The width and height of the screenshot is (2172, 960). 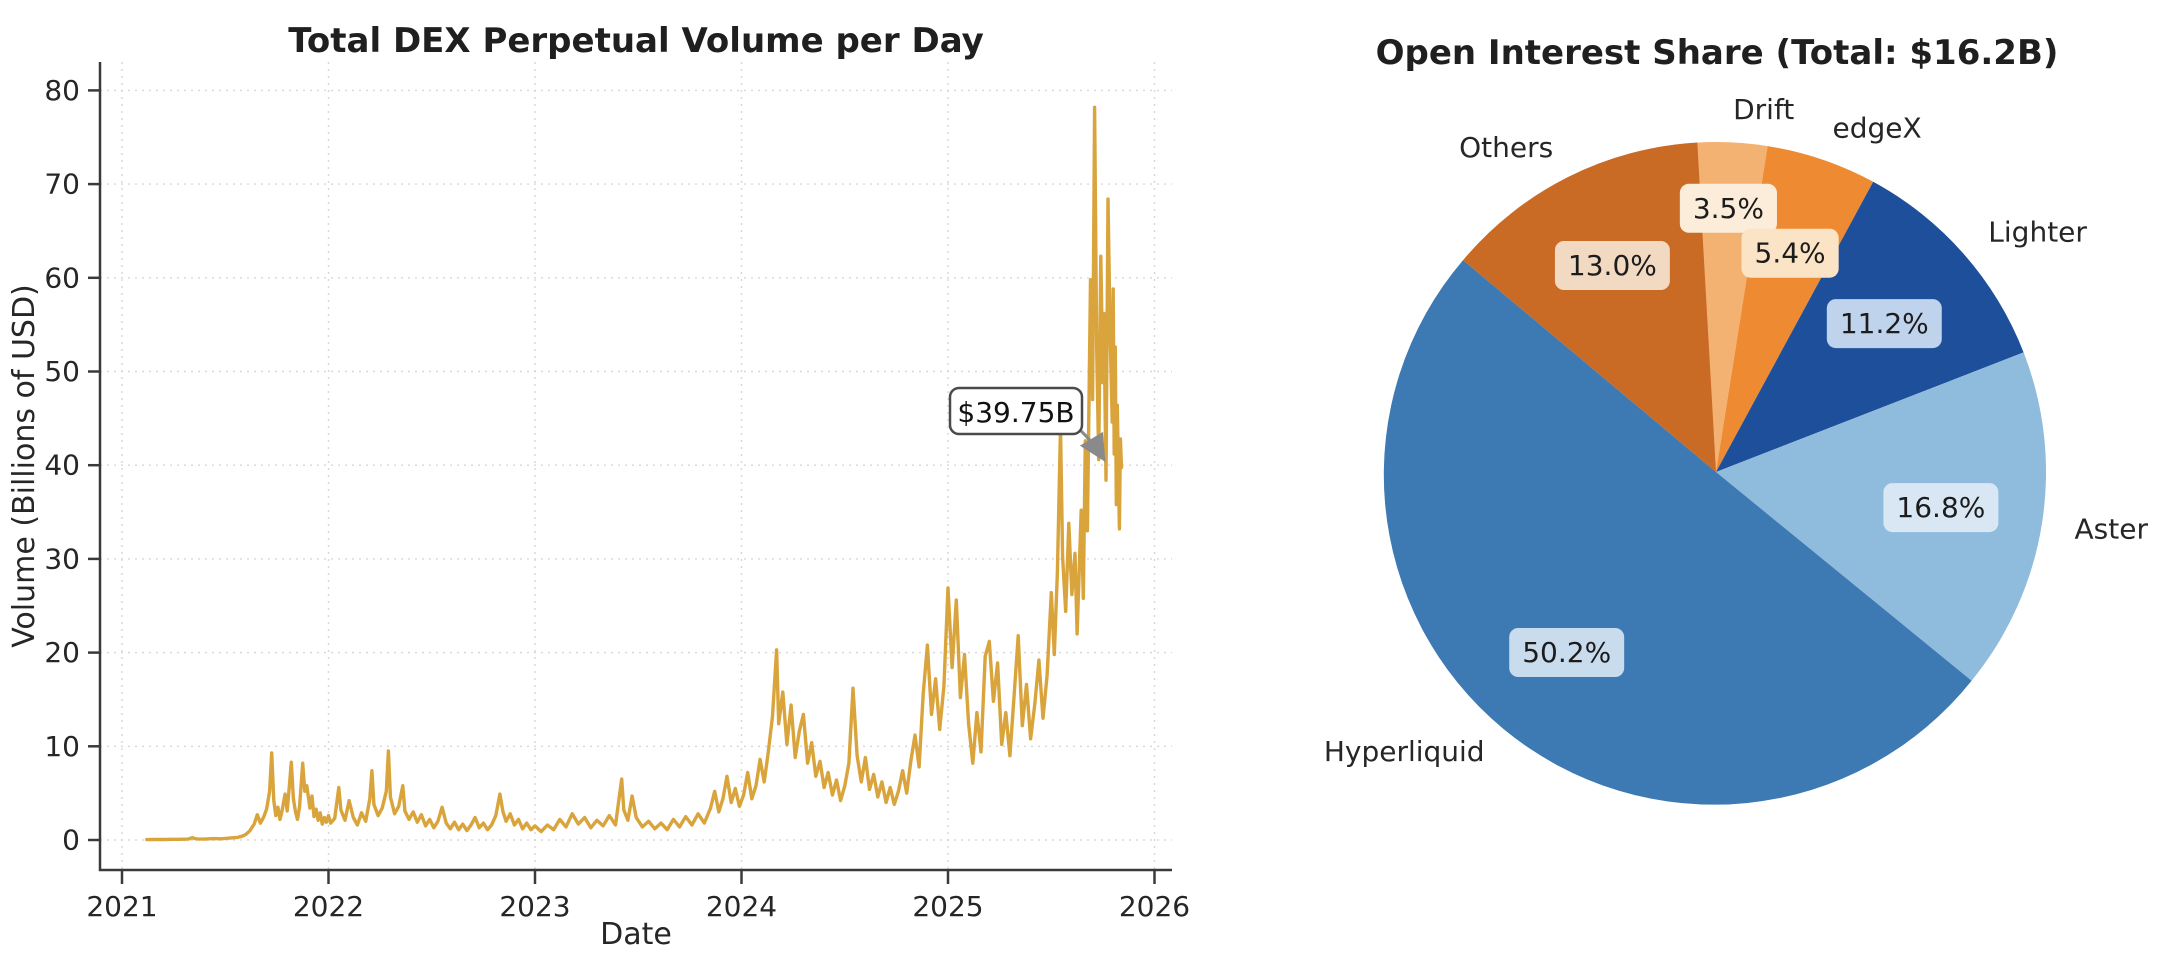 I want to click on pie-slice-name: Drift, so click(x=1763, y=109).